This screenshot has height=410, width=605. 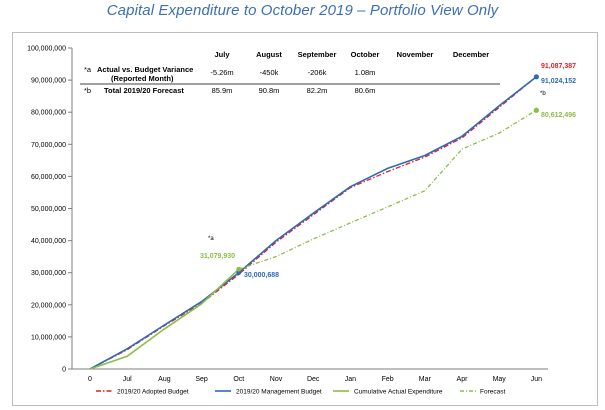 What do you see at coordinates (269, 90) in the screenshot?
I see `table-forecast-cell: 90.8m` at bounding box center [269, 90].